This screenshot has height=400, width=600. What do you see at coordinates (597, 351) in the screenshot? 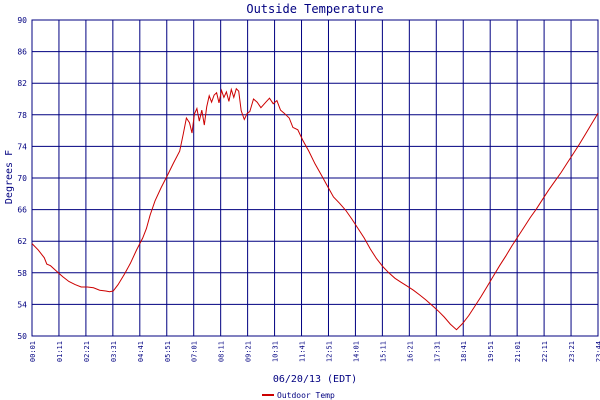
I see `x-tick-label: 23:44` at bounding box center [597, 351].